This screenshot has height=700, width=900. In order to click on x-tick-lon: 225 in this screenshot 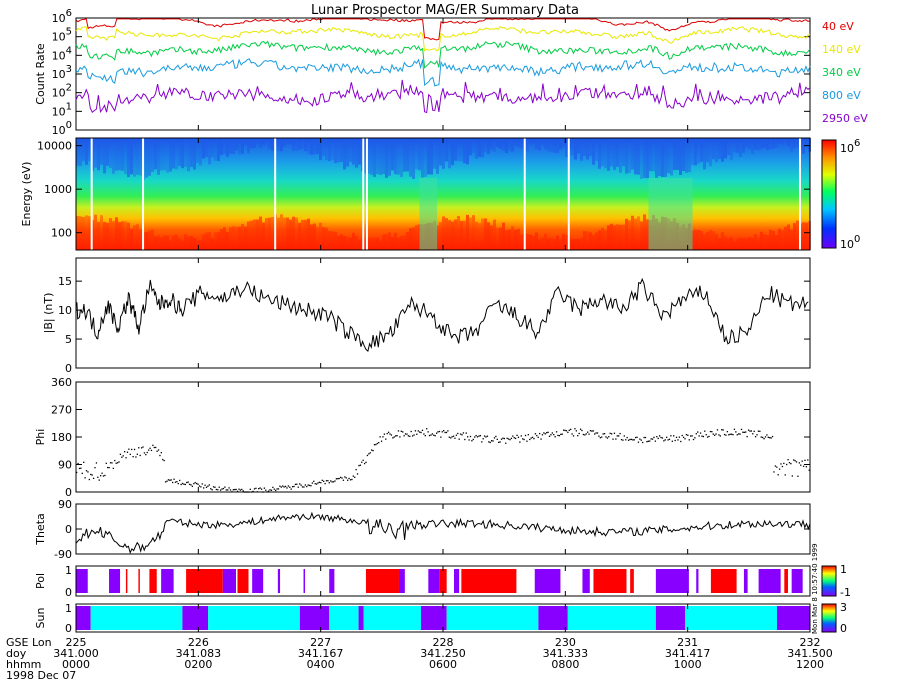, I will do `click(76, 642)`.